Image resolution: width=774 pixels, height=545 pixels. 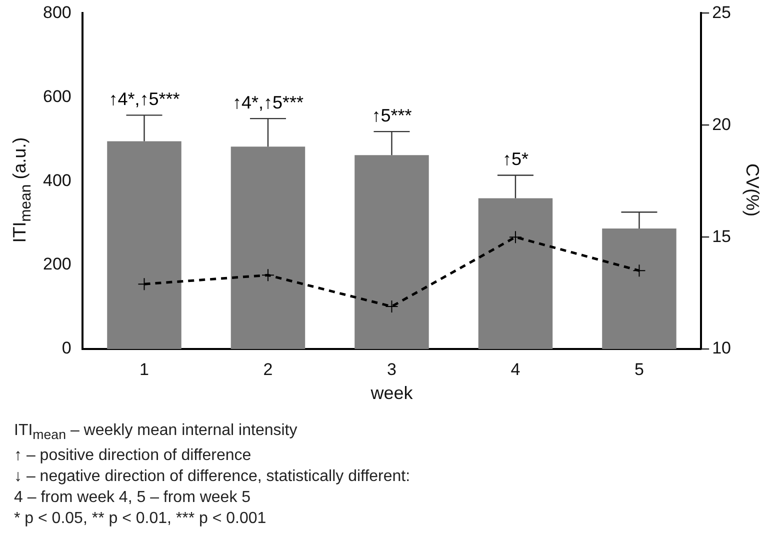 I want to click on x-axis-title: week, so click(x=392, y=393).